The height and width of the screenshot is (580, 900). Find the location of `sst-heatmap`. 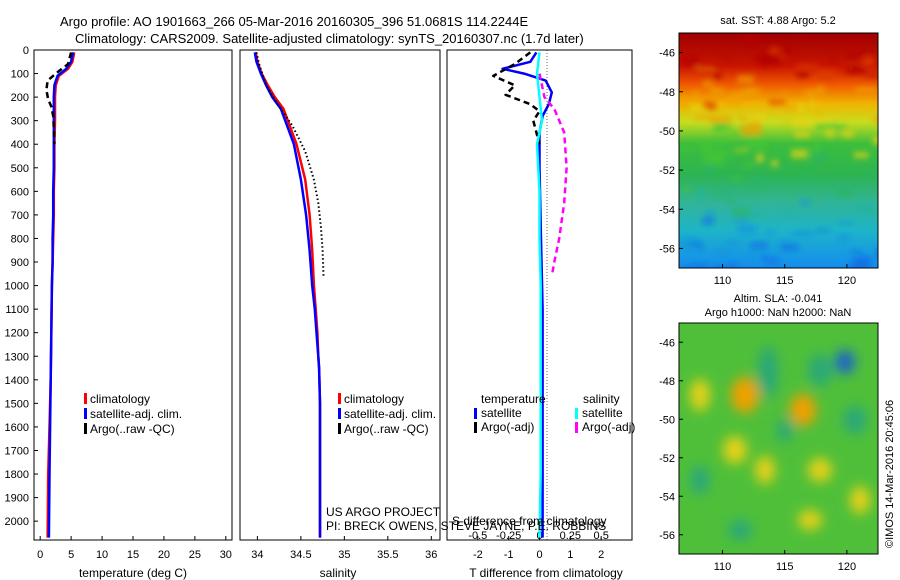

sst-heatmap is located at coordinates (778, 150).